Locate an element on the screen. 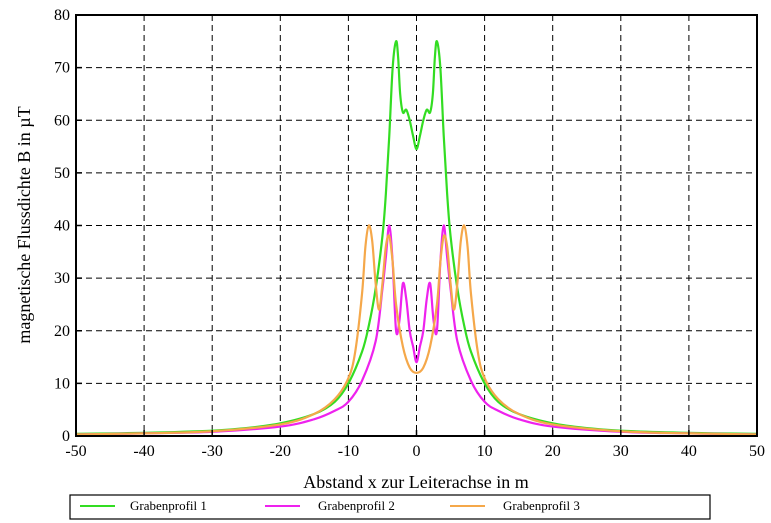 This screenshot has height=523, width=771. x-tick-label: 10 is located at coordinates (485, 451).